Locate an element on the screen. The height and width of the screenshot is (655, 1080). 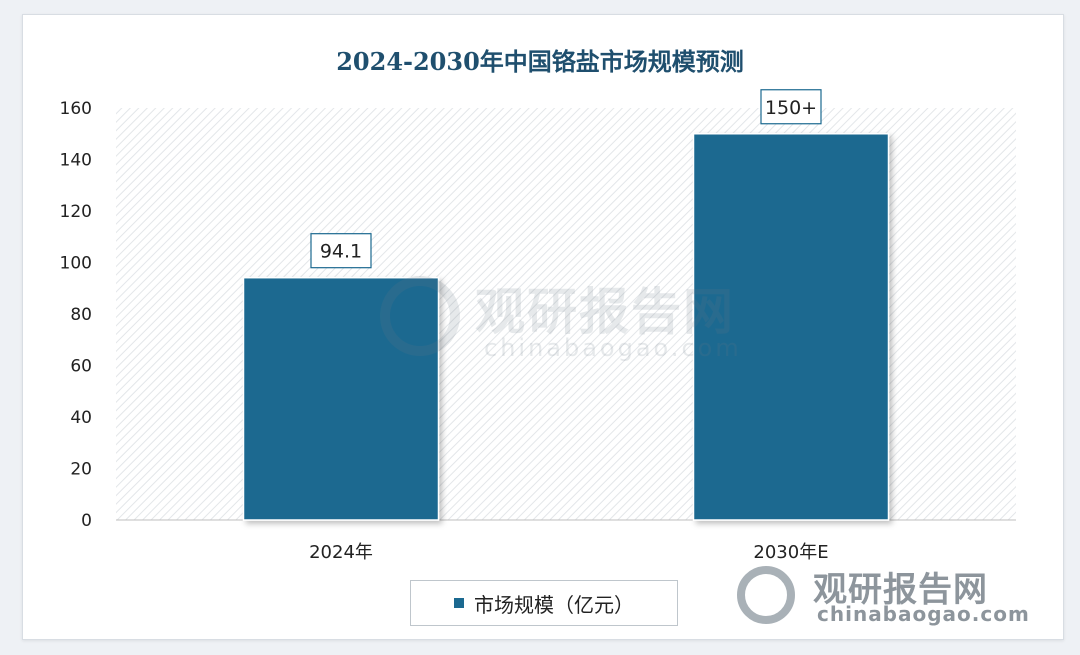
y-tick-label: 120 is located at coordinates (76, 212).